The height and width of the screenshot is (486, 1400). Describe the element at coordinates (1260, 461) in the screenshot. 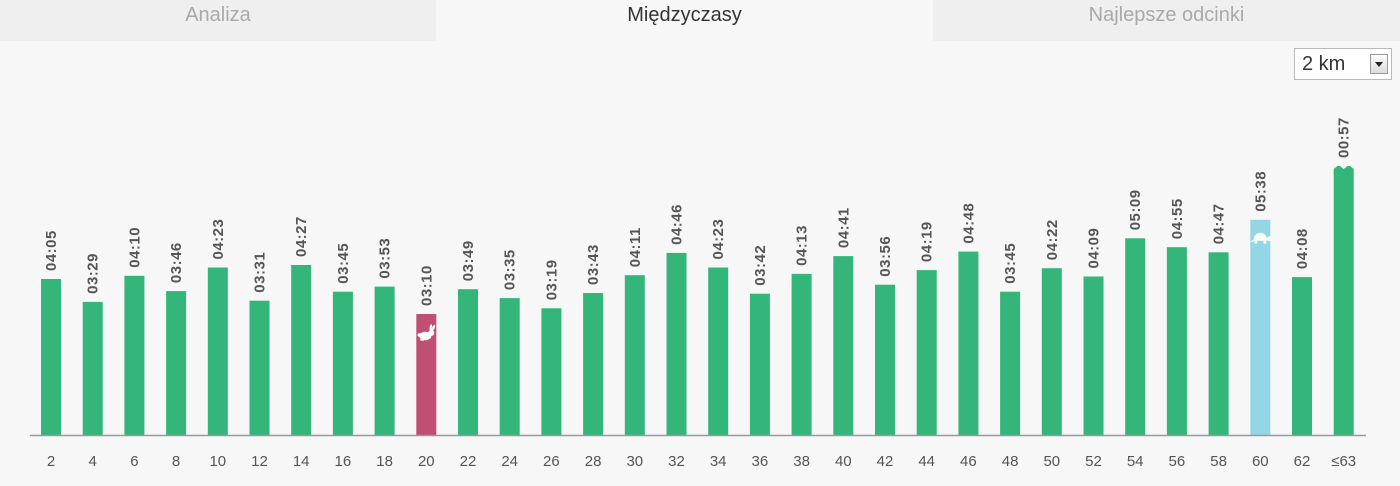

I see `x-tick-label: 60` at that location.